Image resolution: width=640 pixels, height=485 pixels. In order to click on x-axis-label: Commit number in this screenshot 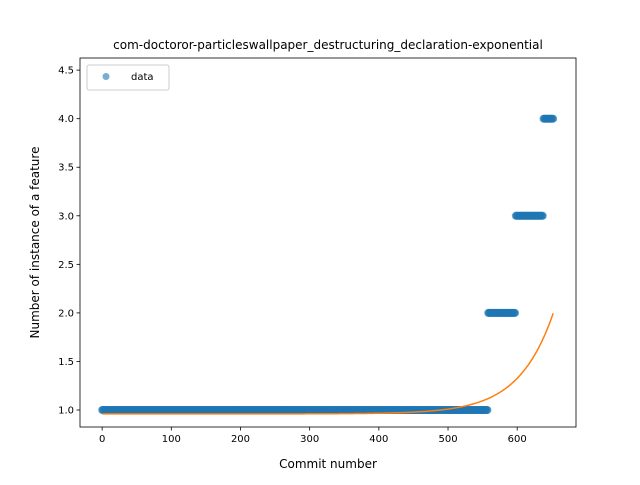, I will do `click(328, 464)`.